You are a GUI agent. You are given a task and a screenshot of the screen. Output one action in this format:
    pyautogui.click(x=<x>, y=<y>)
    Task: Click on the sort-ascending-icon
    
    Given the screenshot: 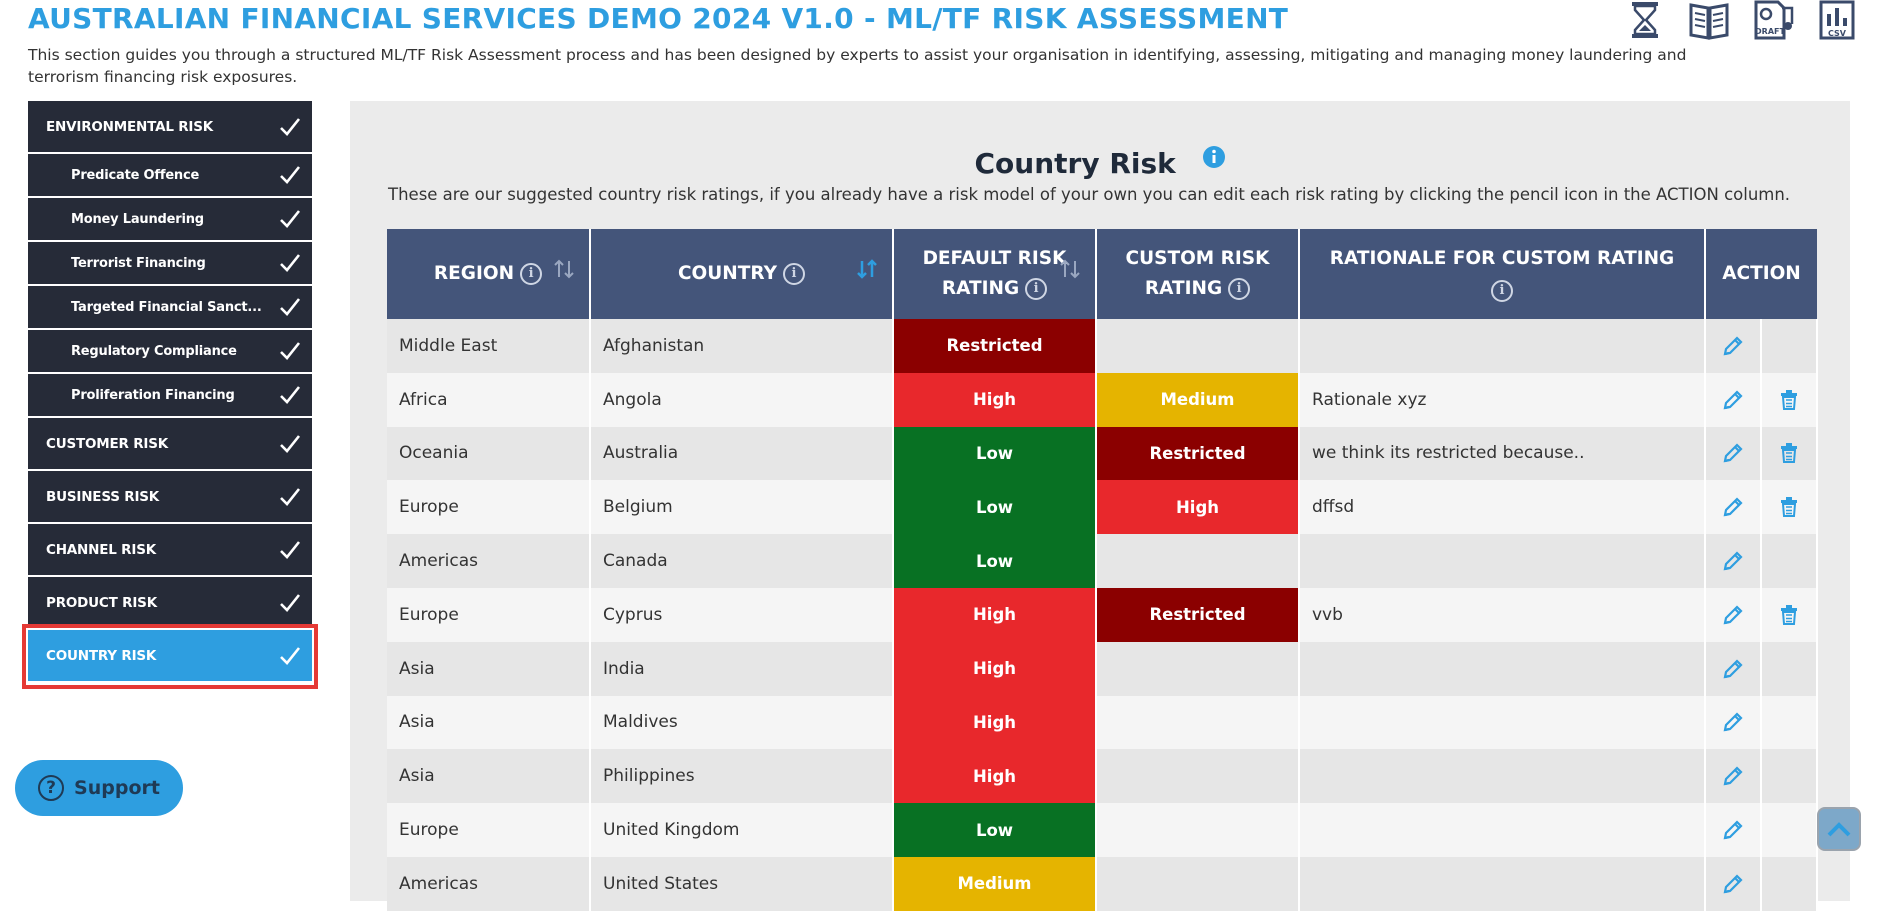 What is the action you would take?
    pyautogui.click(x=867, y=274)
    